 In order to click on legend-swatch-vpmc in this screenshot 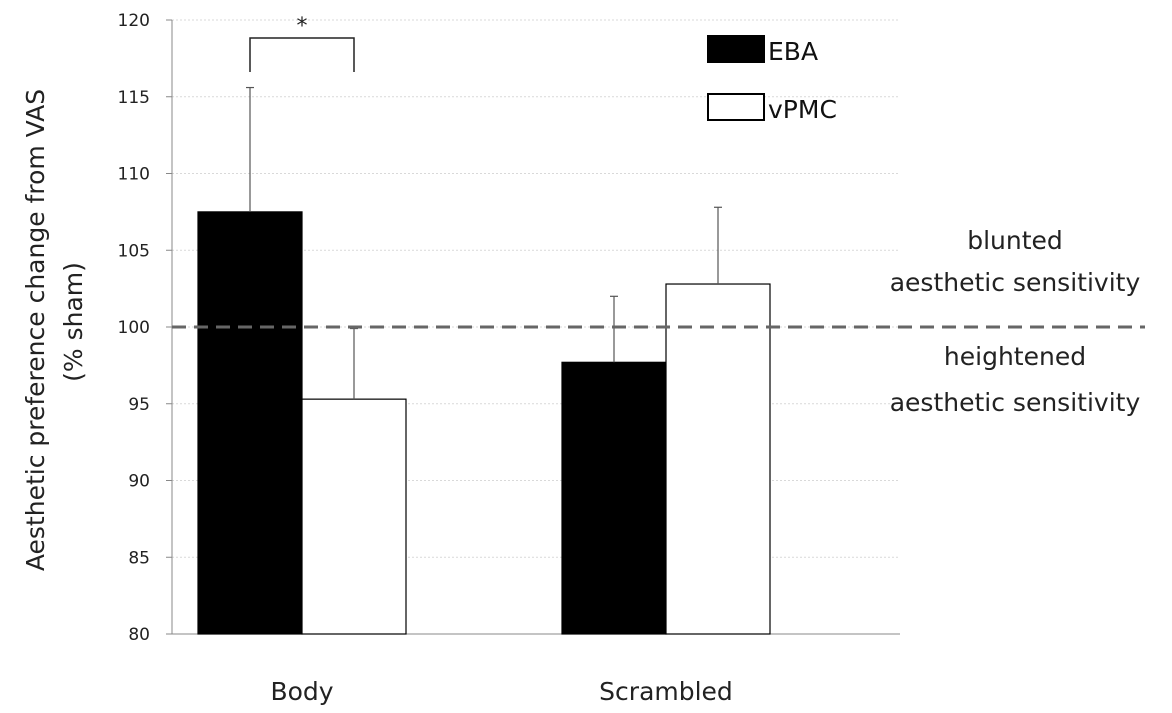, I will do `click(736, 107)`.